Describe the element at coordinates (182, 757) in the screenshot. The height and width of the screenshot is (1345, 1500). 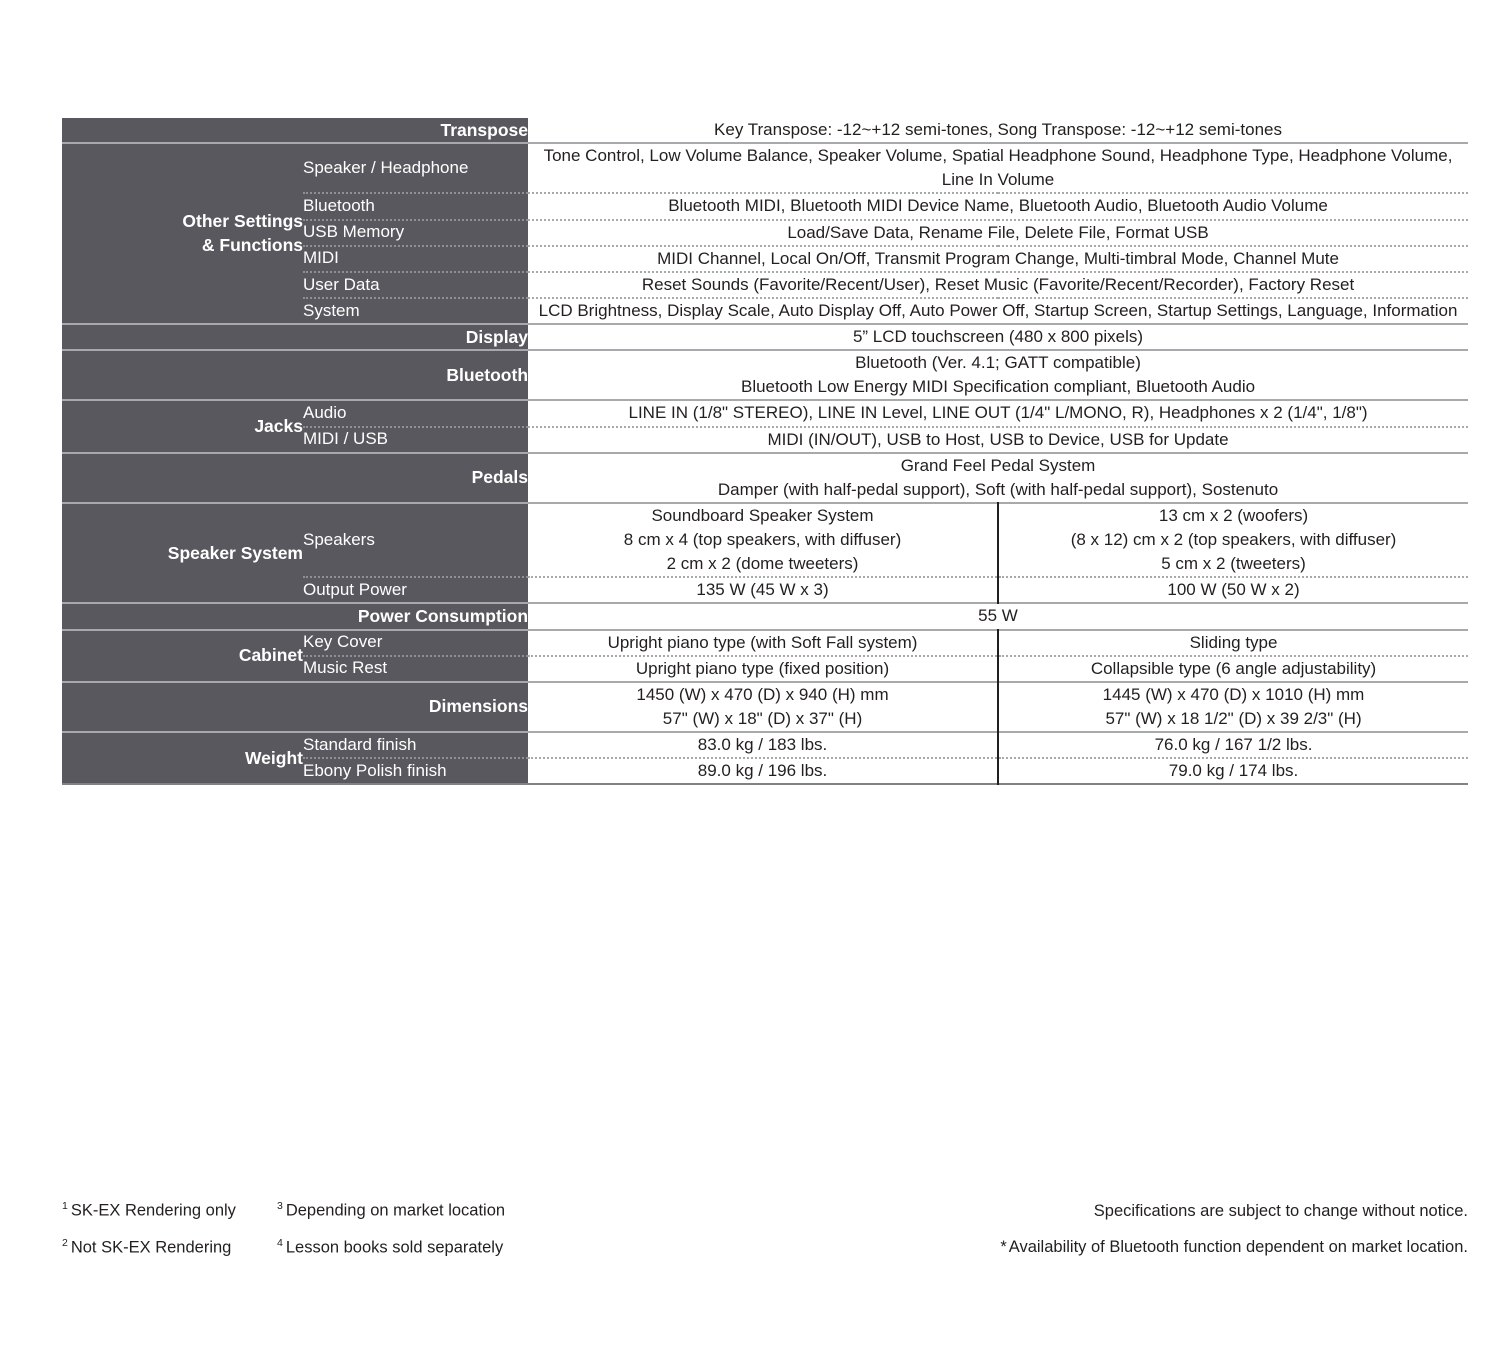
I see `row-label-weight: Weight` at that location.